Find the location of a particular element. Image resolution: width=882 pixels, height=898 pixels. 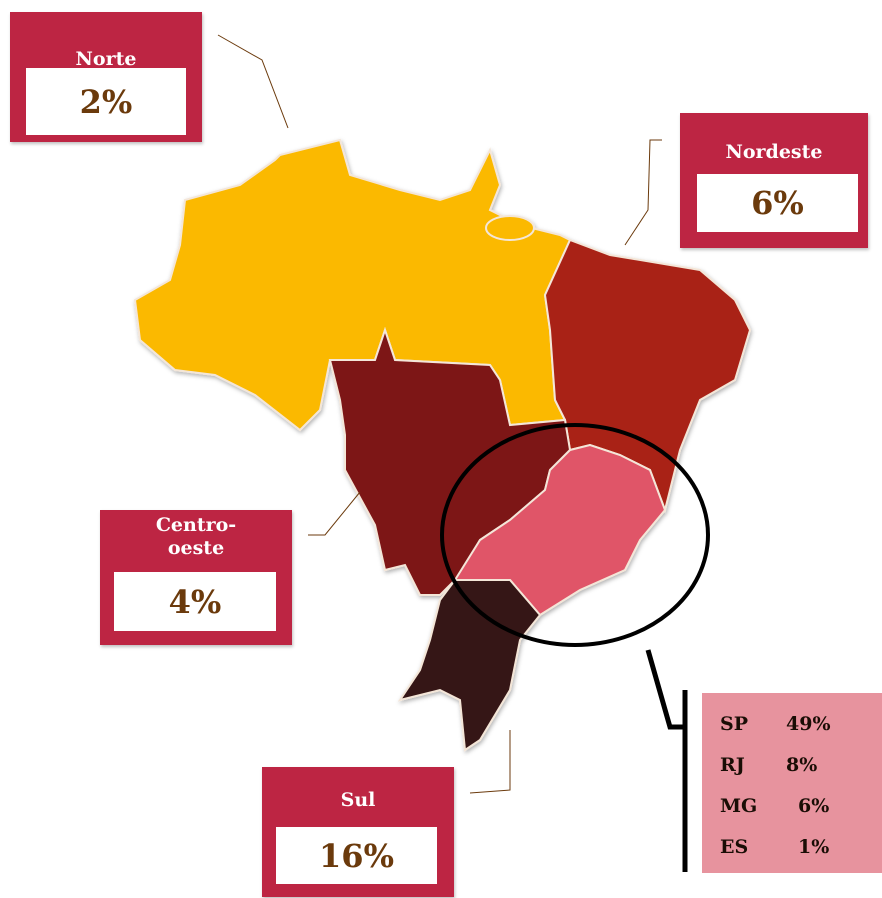

region-value: 4% is located at coordinates (195, 601).